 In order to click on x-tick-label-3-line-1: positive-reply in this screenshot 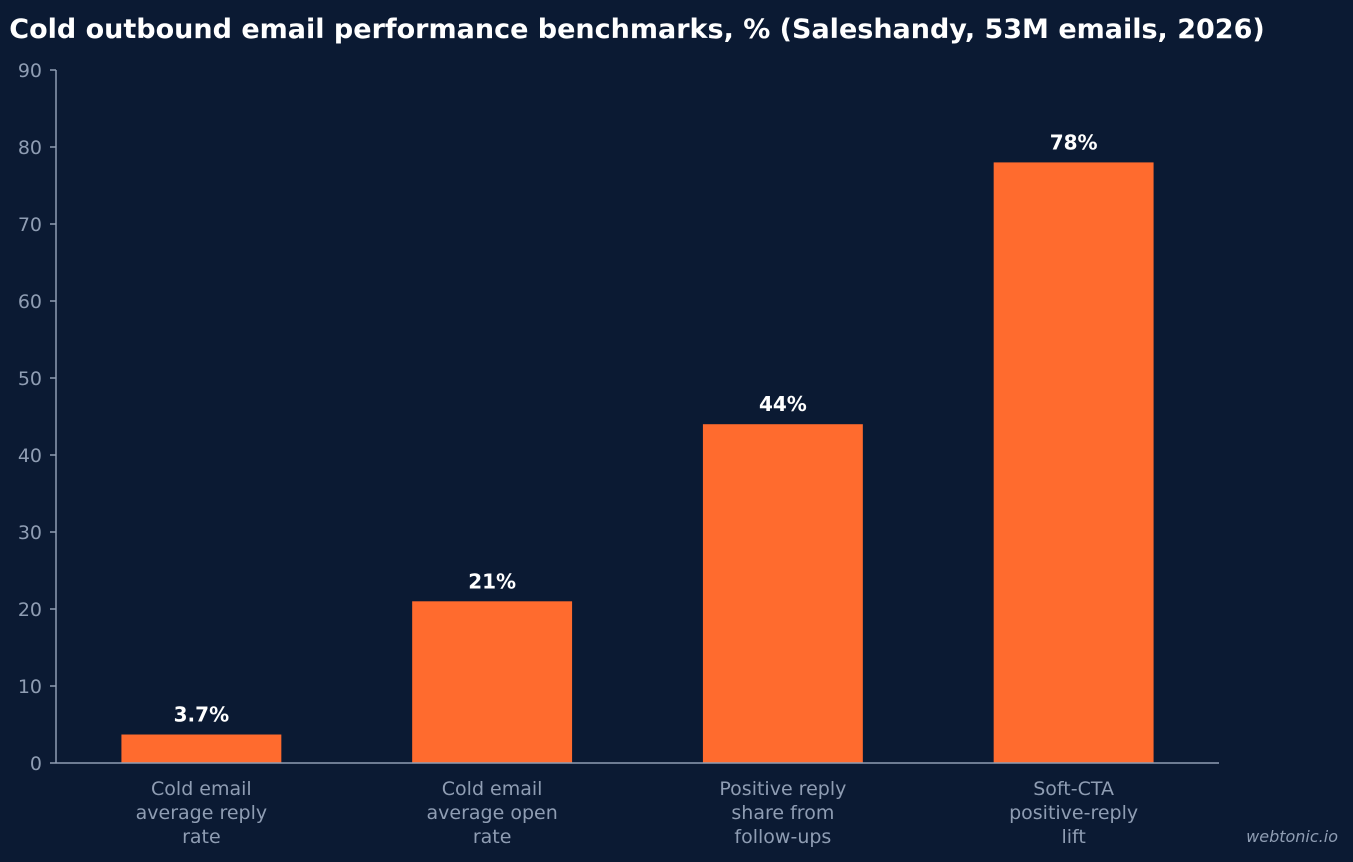, I will do `click(1073, 813)`.